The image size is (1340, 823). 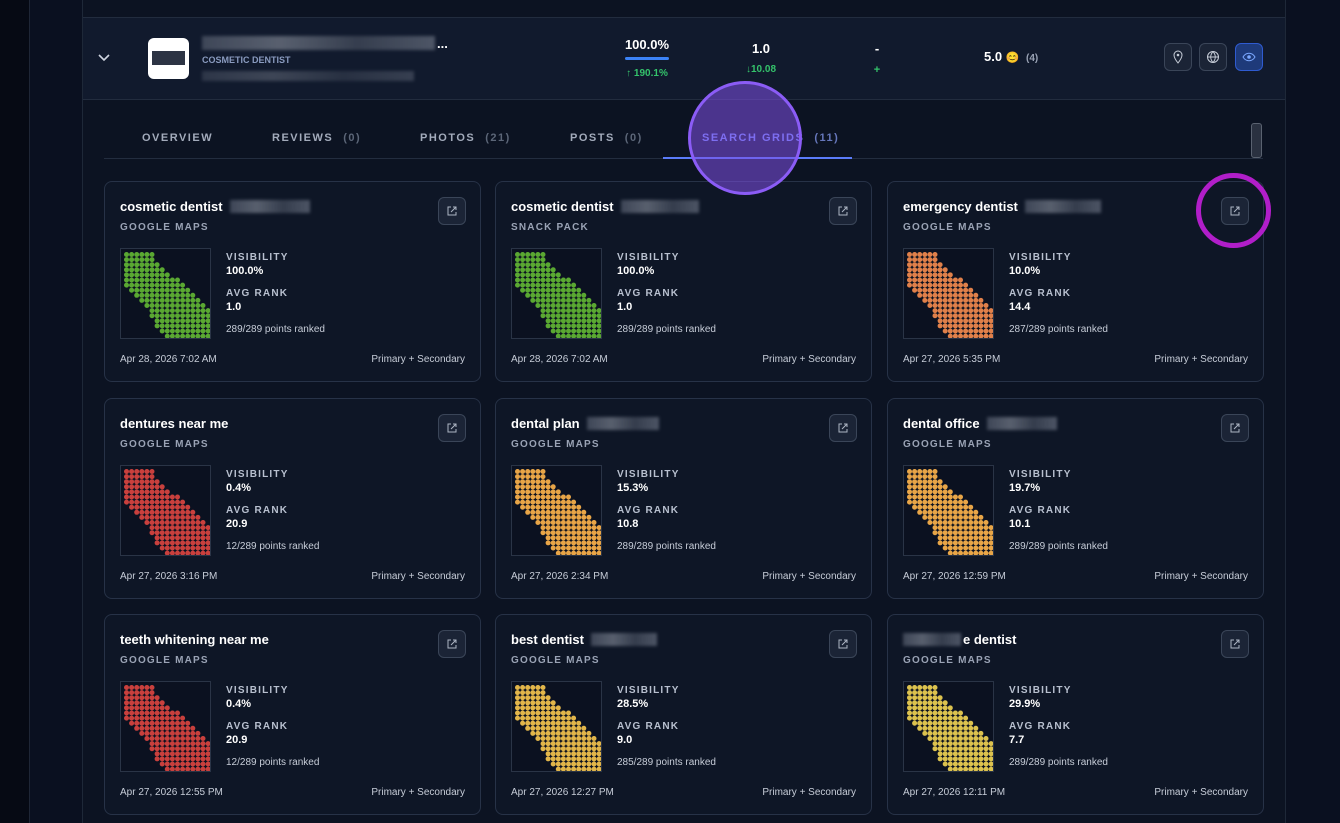 What do you see at coordinates (457, 138) in the screenshot?
I see `tab: PHOTOS (21)` at bounding box center [457, 138].